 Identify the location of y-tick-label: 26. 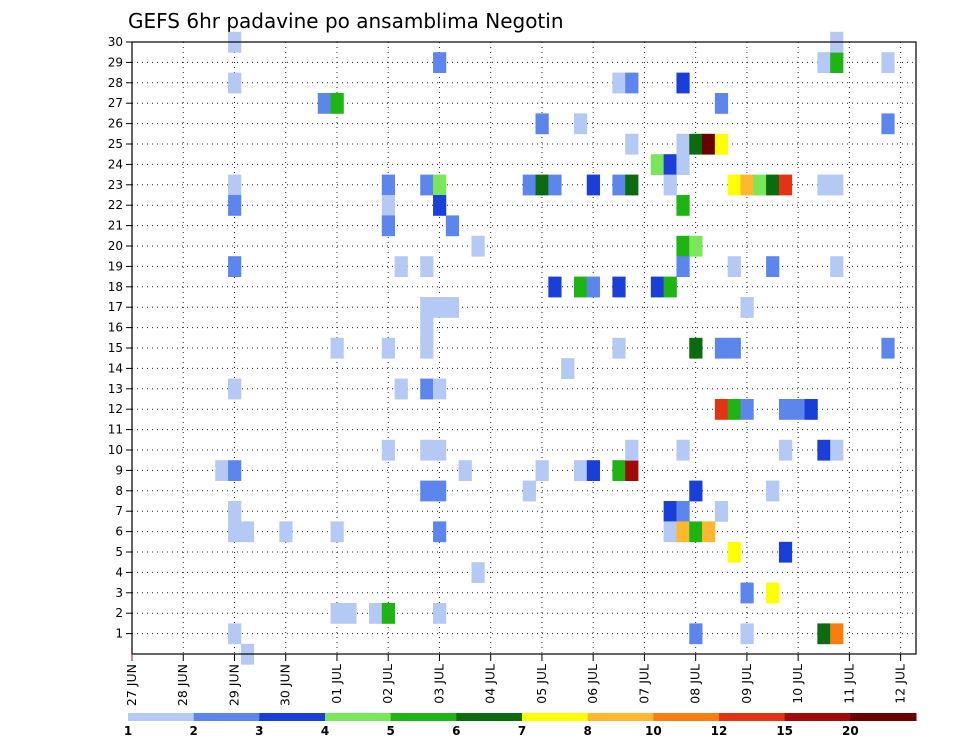
(115, 124).